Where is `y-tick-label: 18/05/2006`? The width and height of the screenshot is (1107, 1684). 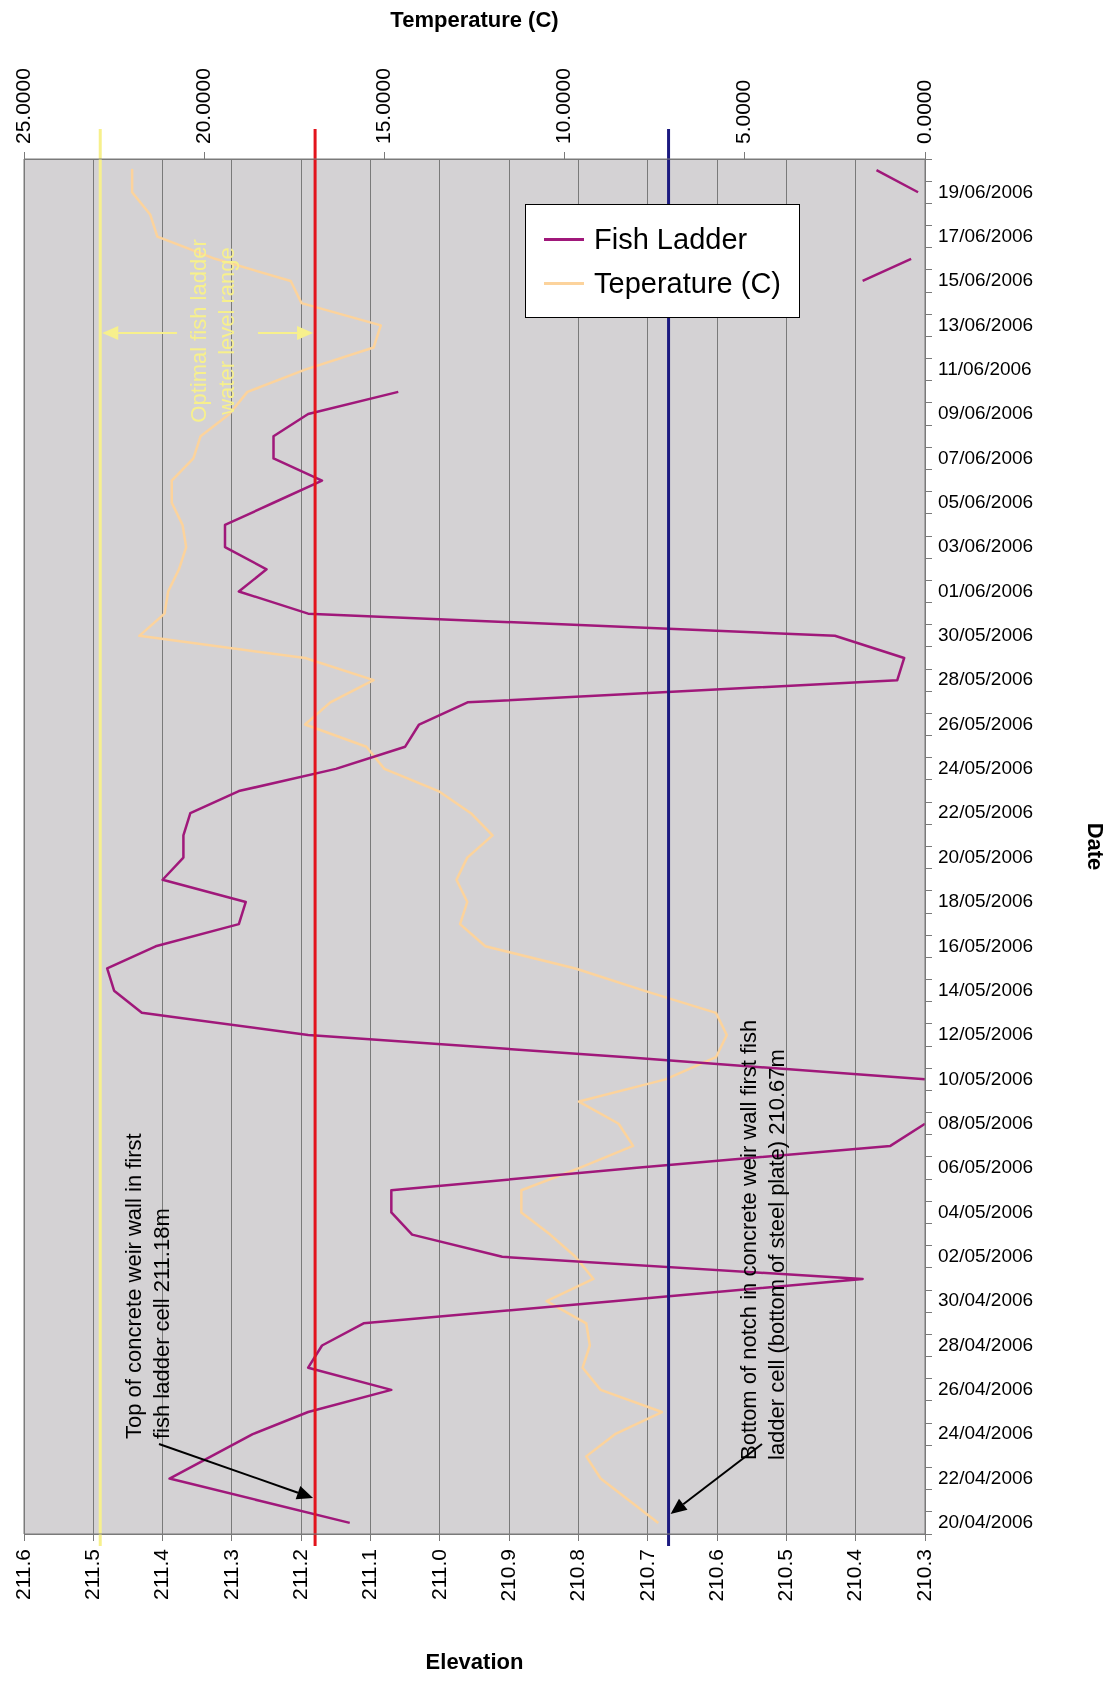 y-tick-label: 18/05/2006 is located at coordinates (986, 901).